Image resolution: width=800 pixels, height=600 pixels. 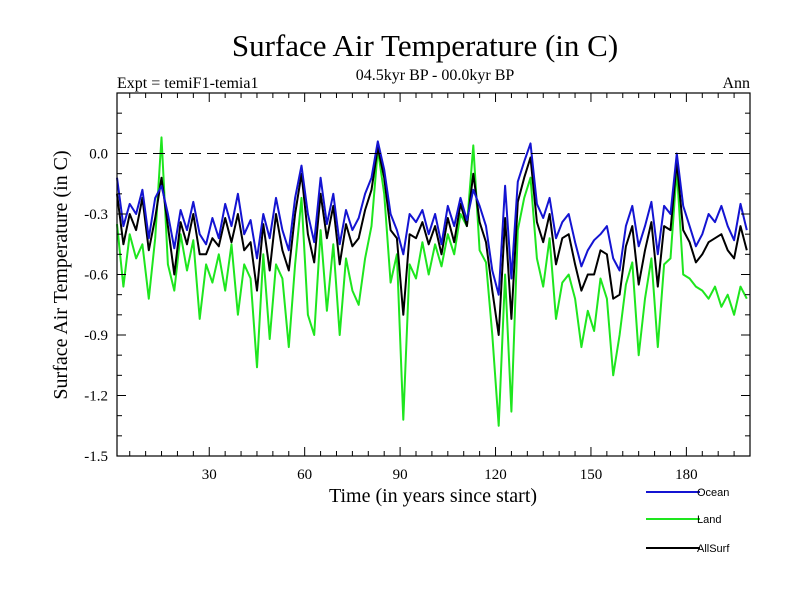 What do you see at coordinates (495, 475) in the screenshot?
I see `x-tick-label: 120` at bounding box center [495, 475].